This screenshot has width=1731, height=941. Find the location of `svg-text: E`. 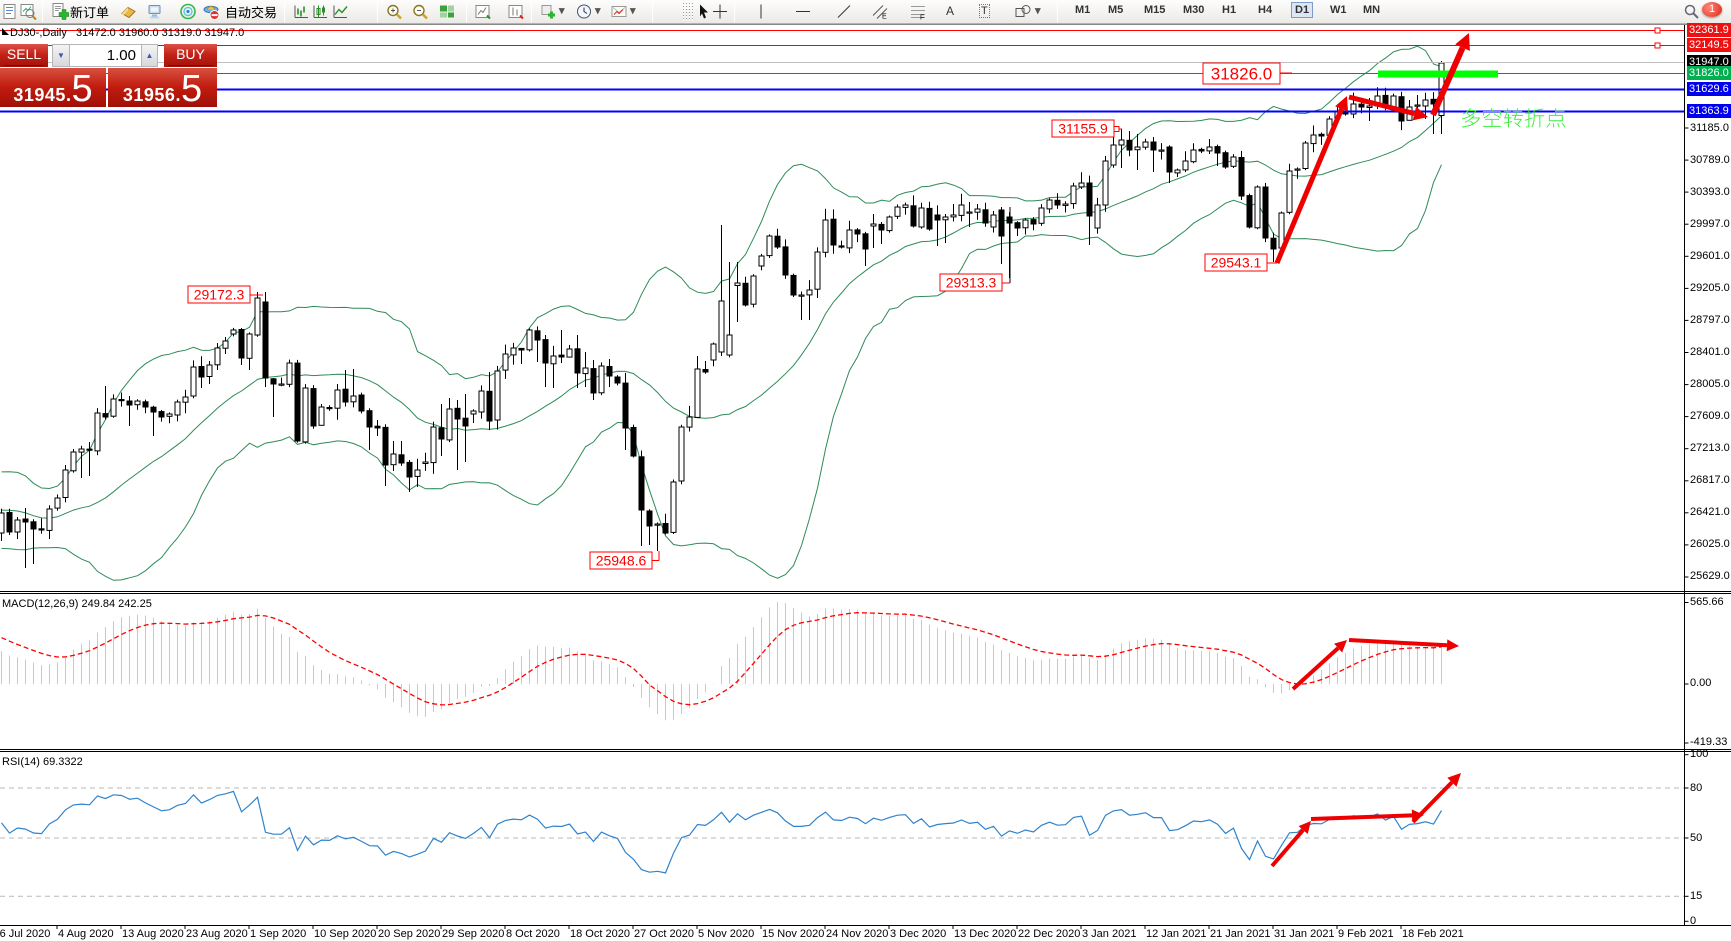

svg-text: E is located at coordinates (884, 17).